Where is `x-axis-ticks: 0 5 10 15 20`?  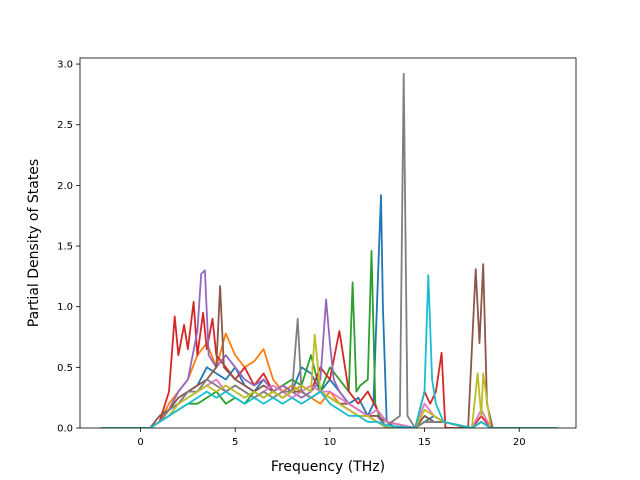
x-axis-ticks: 0 5 10 15 20 is located at coordinates (331, 438).